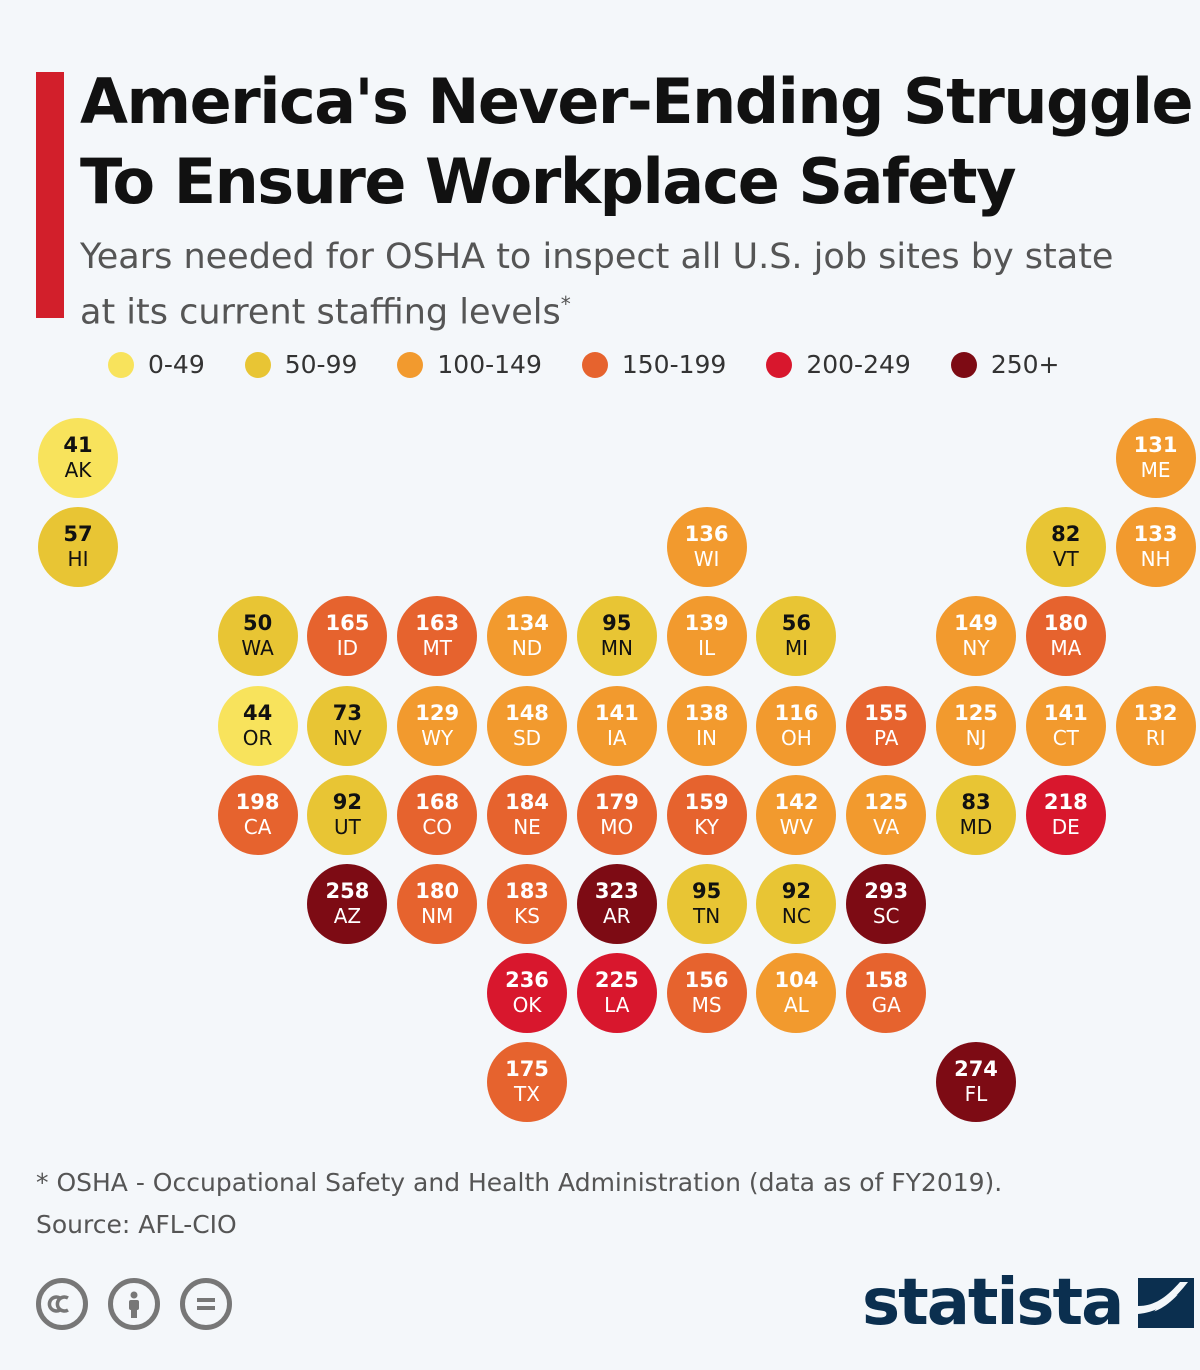 This screenshot has height=1370, width=1200. Describe the element at coordinates (1004, 364) in the screenshot. I see `legend-item: 250+` at that location.